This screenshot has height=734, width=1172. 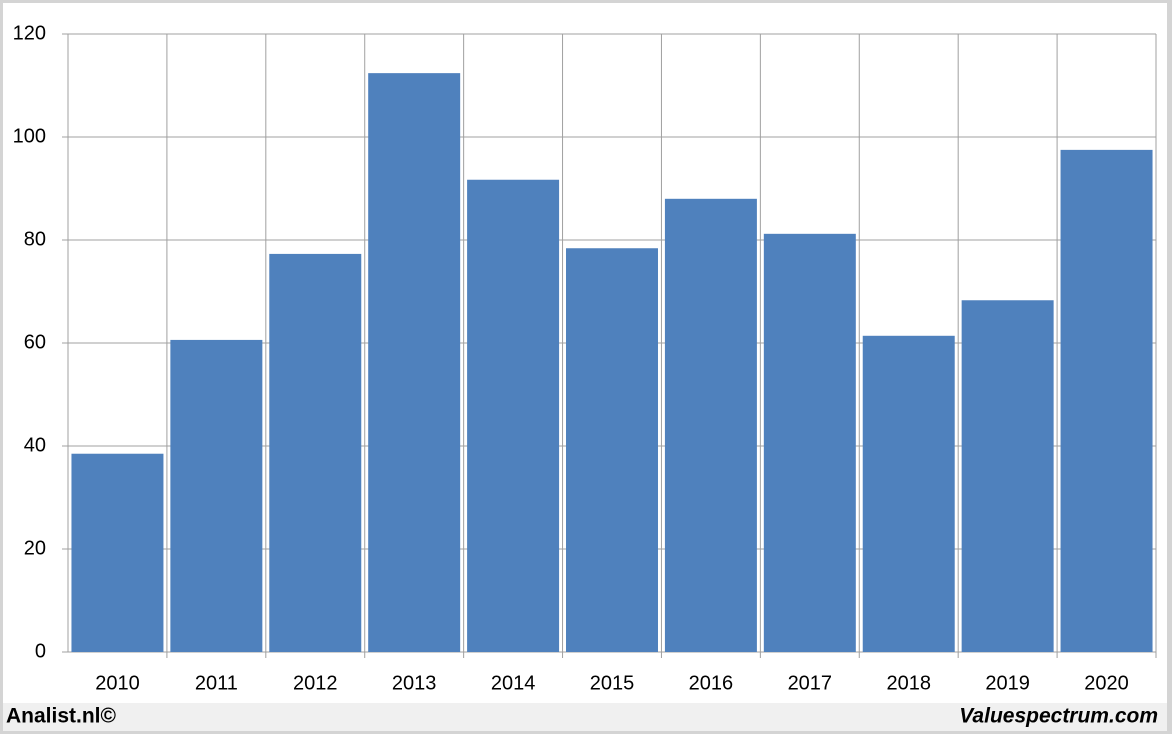 What do you see at coordinates (1007, 683) in the screenshot?
I see `x-tick-label: 2019` at bounding box center [1007, 683].